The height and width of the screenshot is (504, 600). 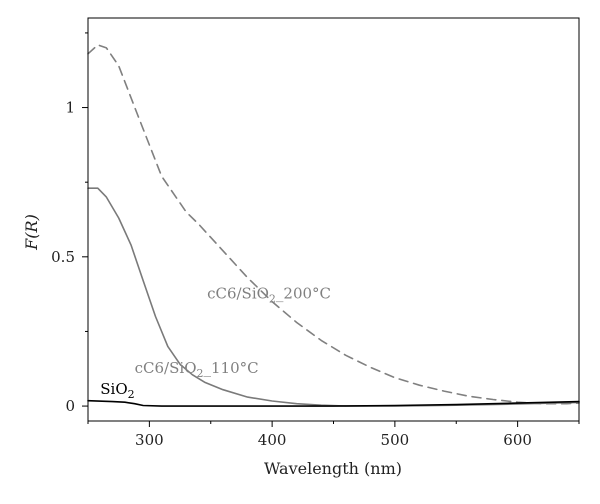 What do you see at coordinates (31, 232) in the screenshot?
I see `y-axis-title: F(R)` at bounding box center [31, 232].